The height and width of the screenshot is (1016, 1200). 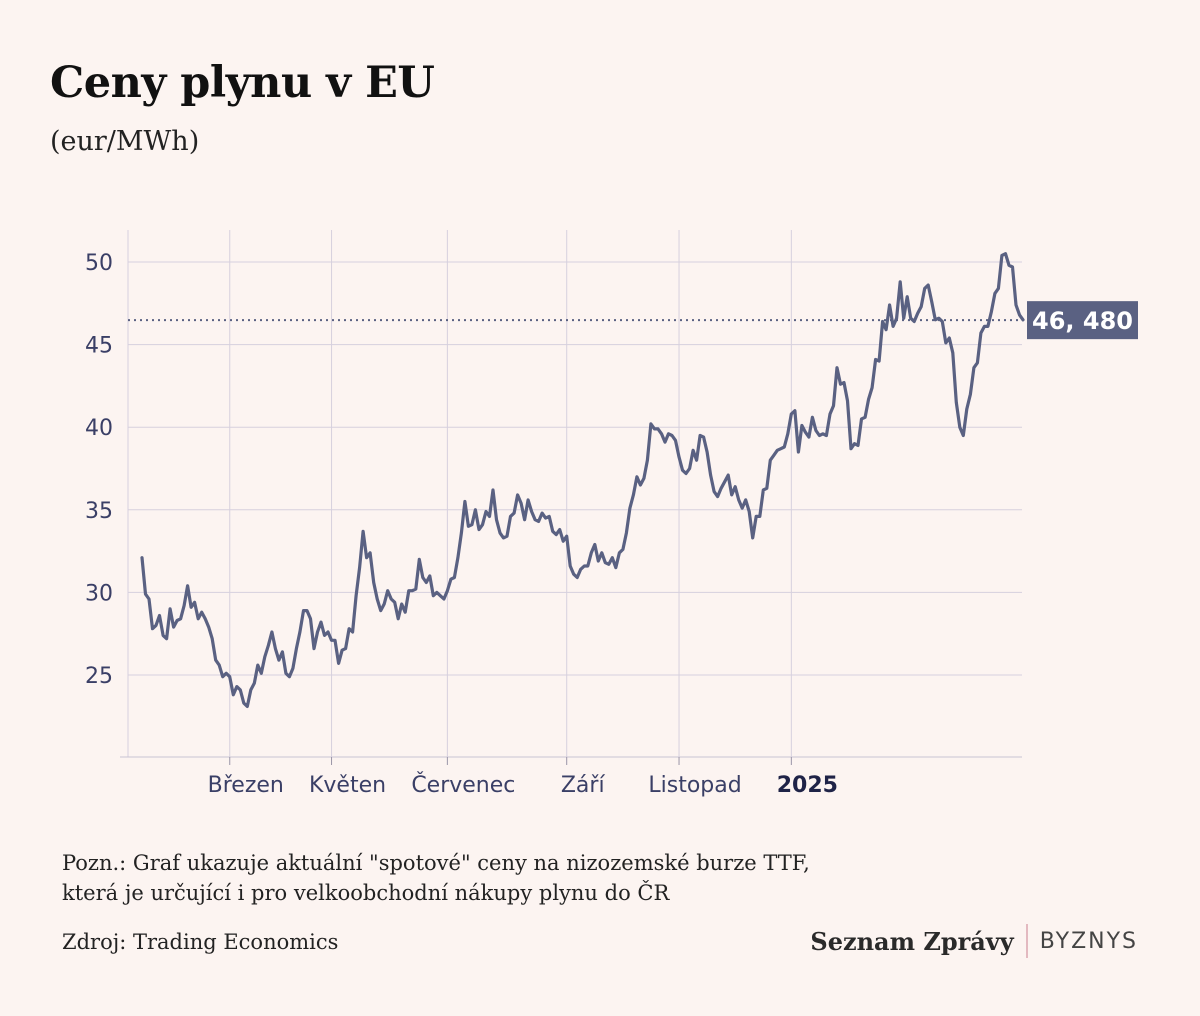 What do you see at coordinates (246, 785) in the screenshot?
I see `x-tick-label: Březen` at bounding box center [246, 785].